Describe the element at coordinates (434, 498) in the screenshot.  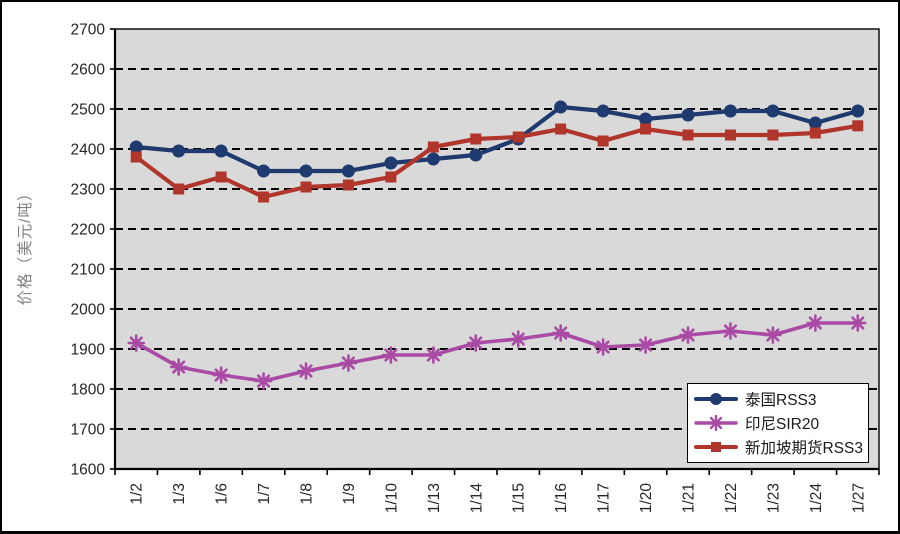
I see `x-tick-label: 1/13` at that location.